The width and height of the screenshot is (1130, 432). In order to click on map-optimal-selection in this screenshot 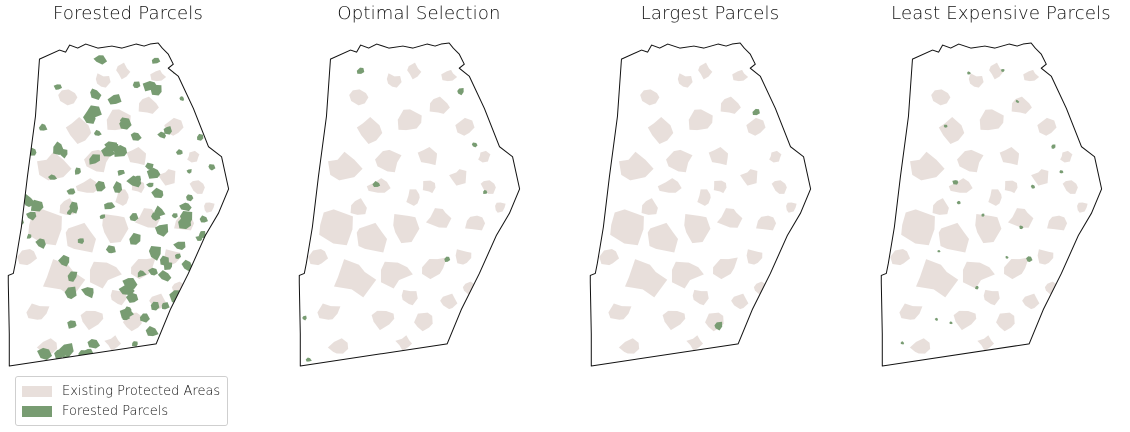, I will do `click(409, 204)`.